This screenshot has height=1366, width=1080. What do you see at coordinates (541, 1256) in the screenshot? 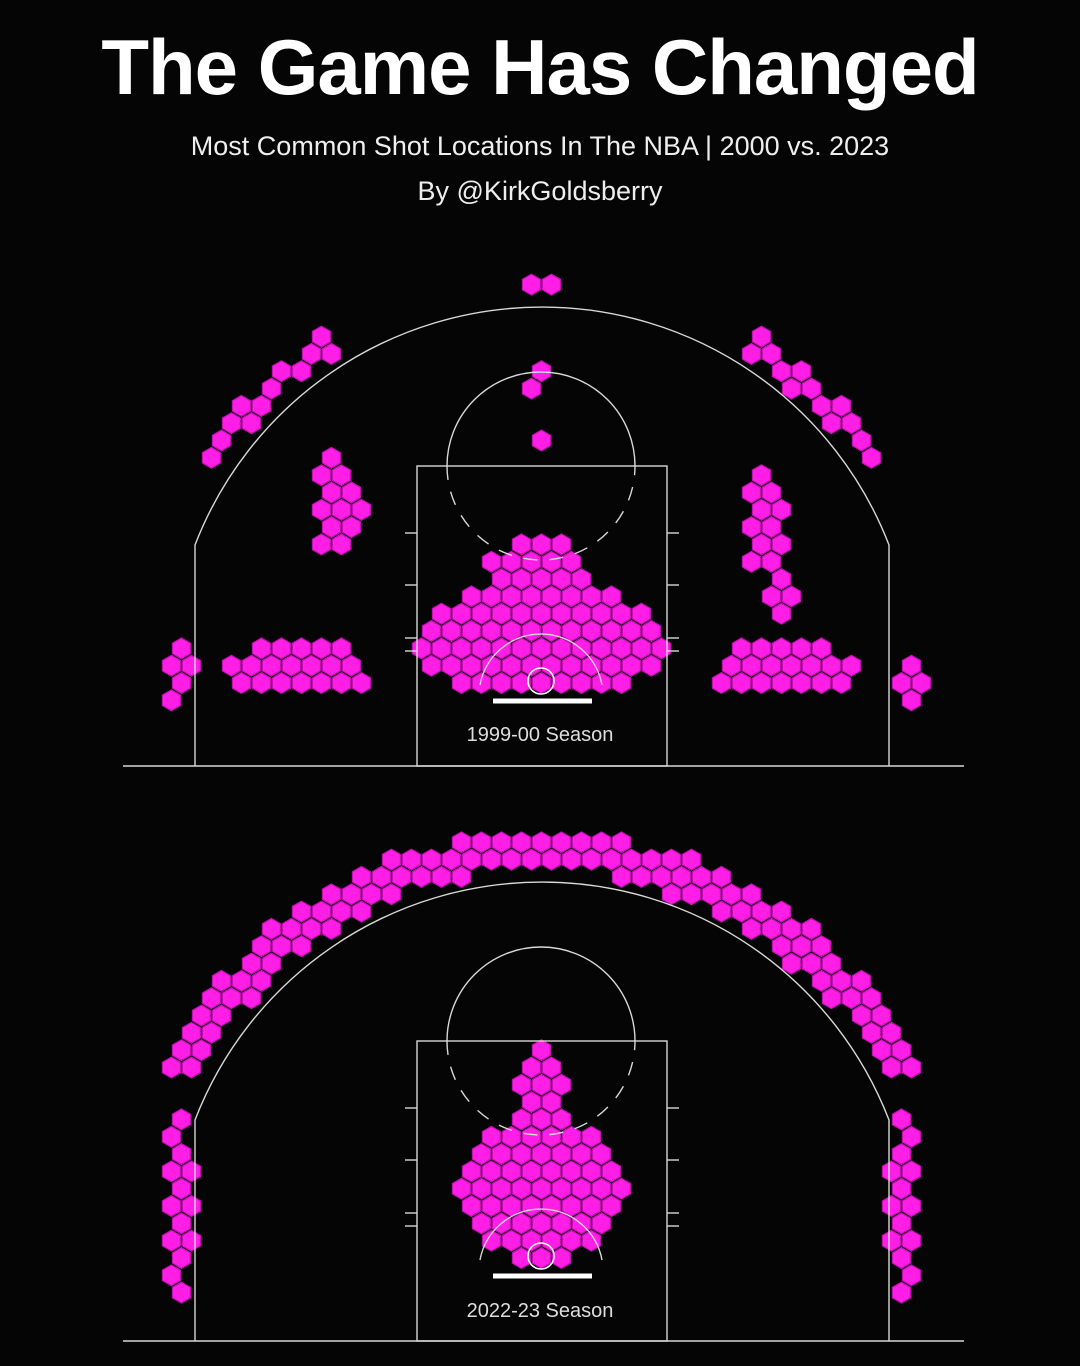
I see `hoop` at bounding box center [541, 1256].